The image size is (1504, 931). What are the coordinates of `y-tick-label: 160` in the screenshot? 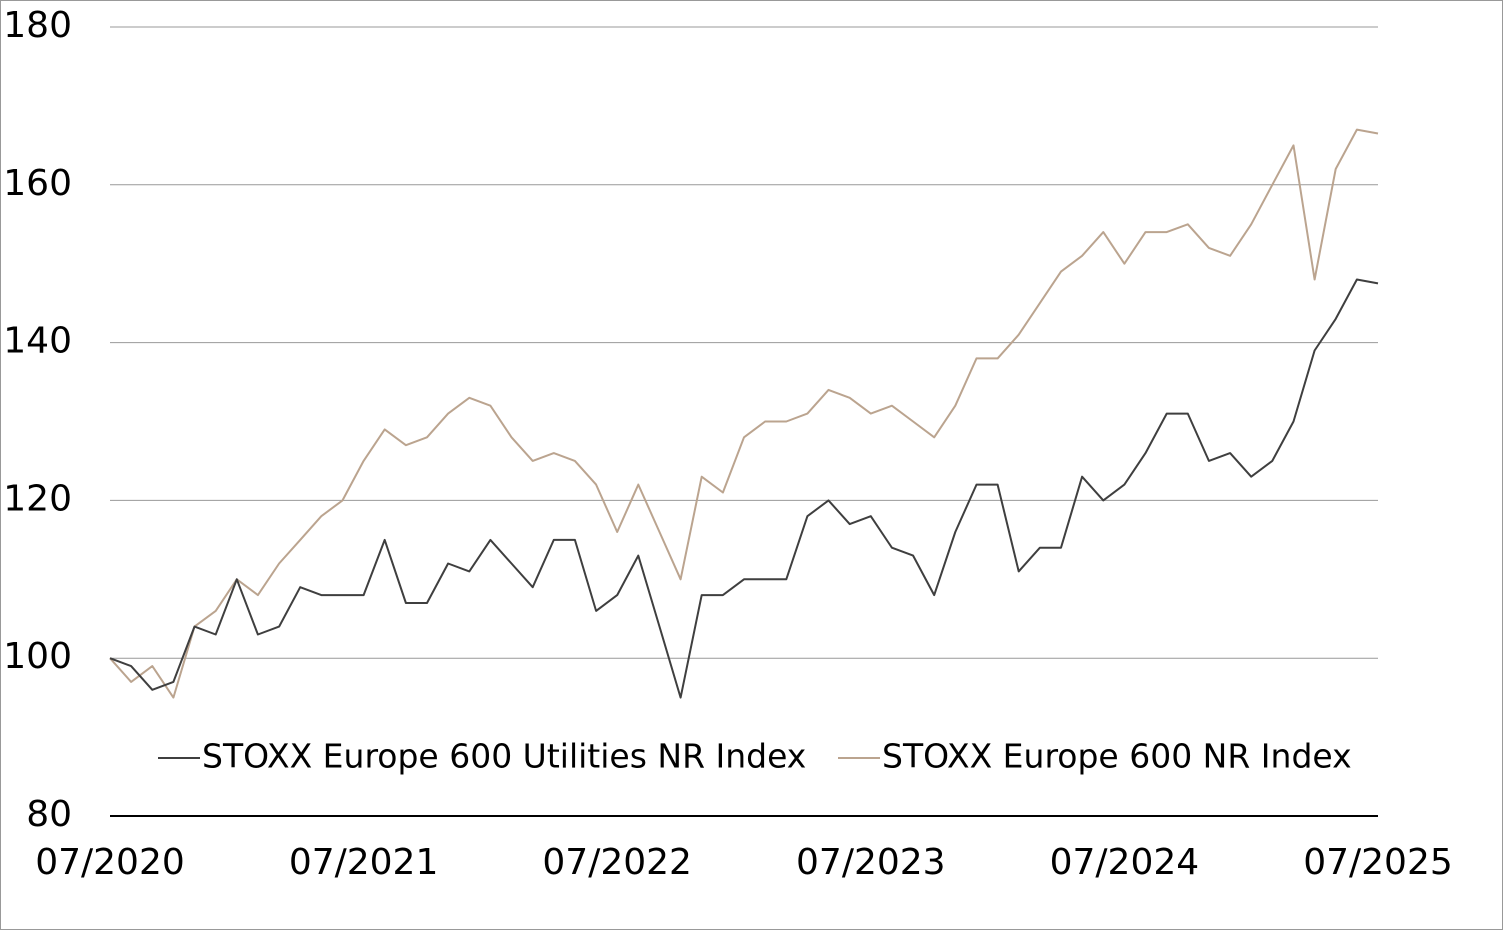 It's located at (37, 183).